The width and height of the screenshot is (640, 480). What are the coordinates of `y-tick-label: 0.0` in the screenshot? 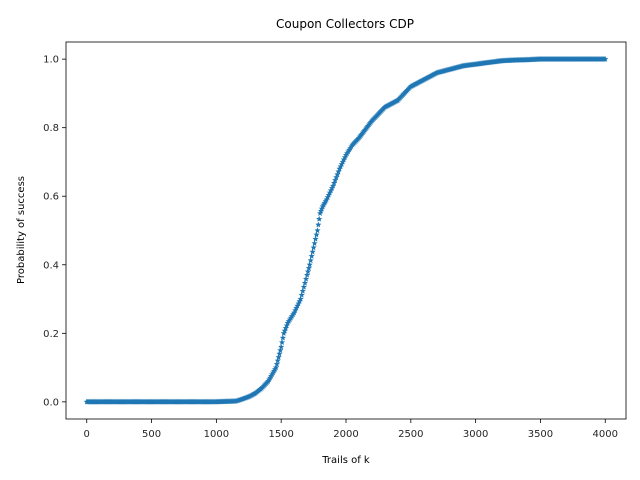 It's located at (51, 402).